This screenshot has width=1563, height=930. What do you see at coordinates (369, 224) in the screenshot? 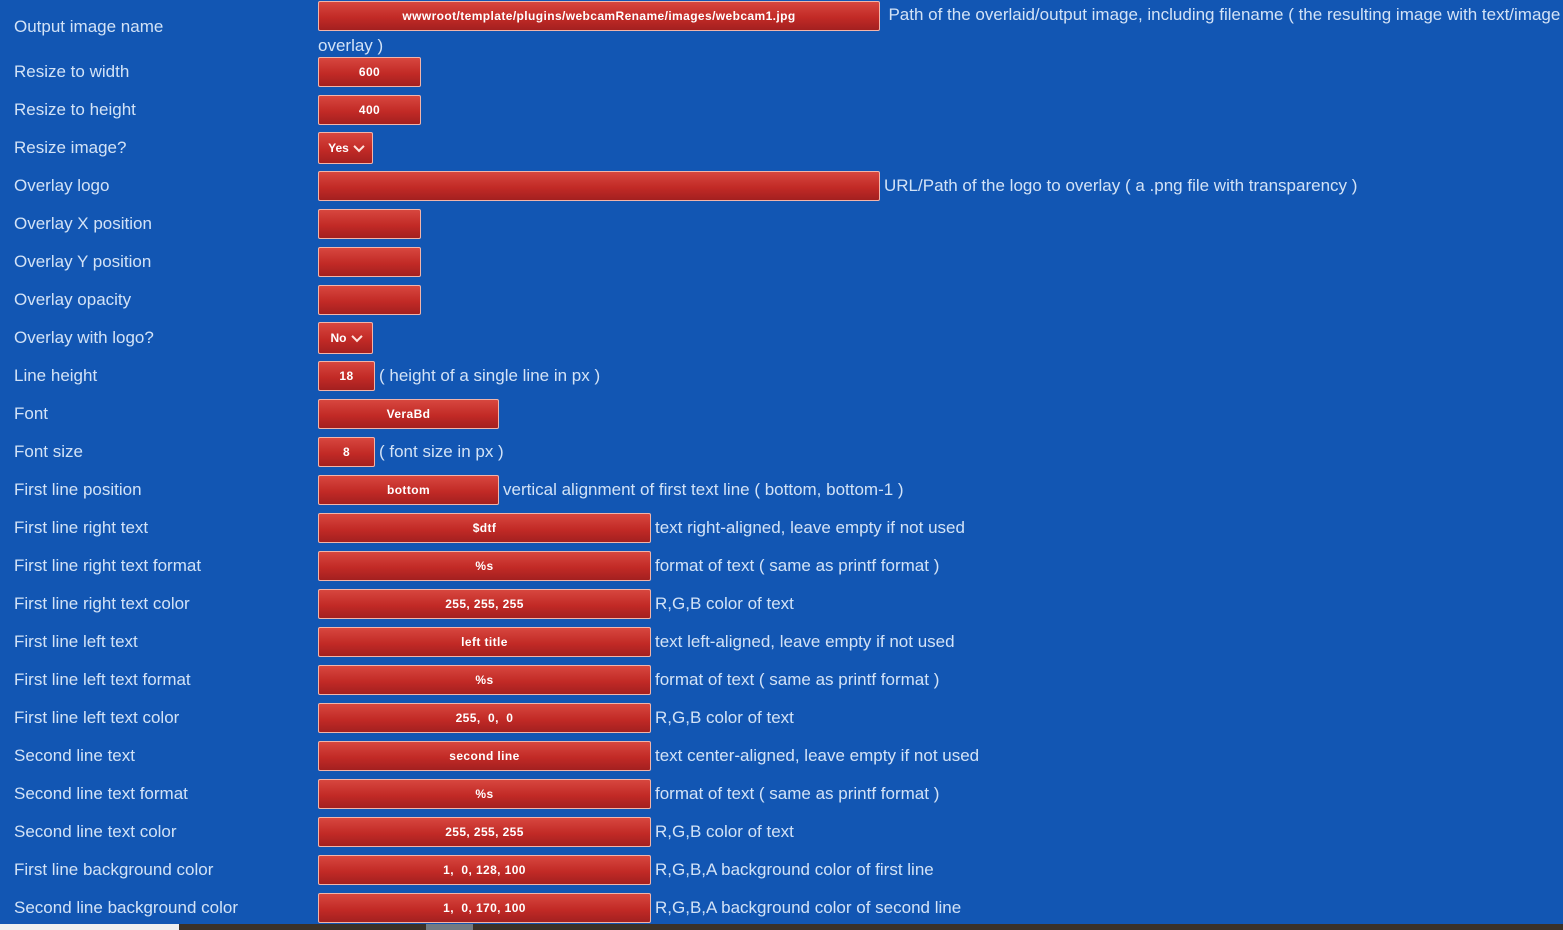
I see `input-overlay-x-position` at bounding box center [369, 224].